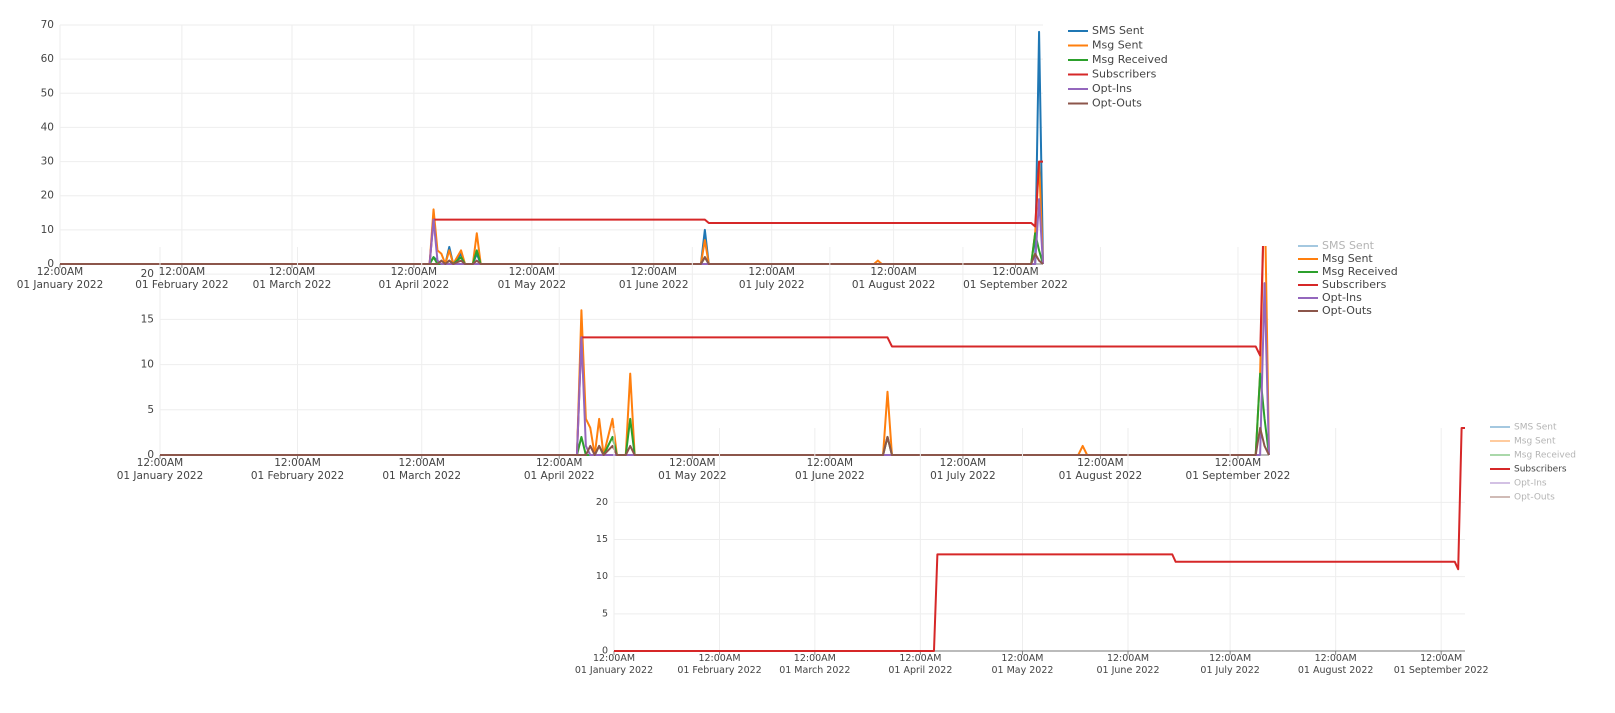 The height and width of the screenshot is (713, 1615). I want to click on y-tick-label: 30, so click(47, 162).